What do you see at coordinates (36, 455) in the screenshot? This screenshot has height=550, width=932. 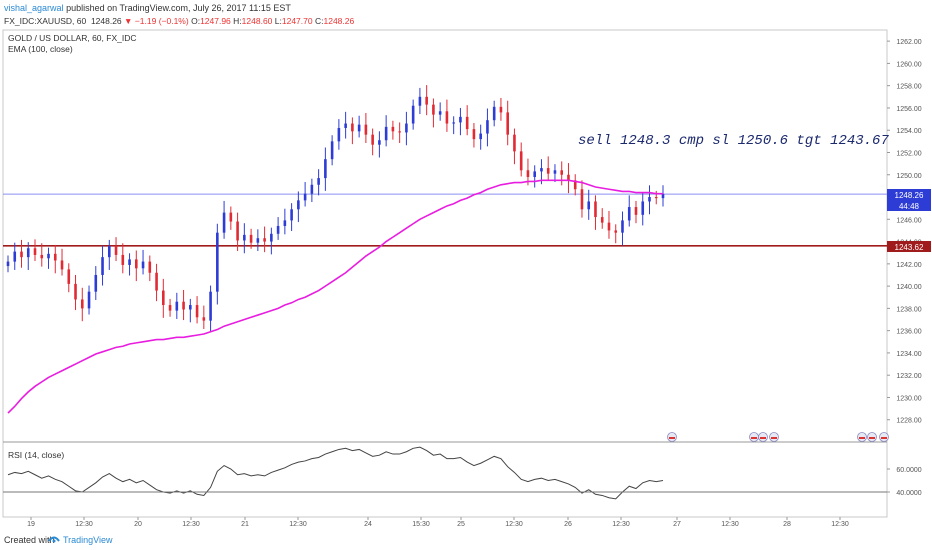 I see `rsi-label: RSI (14, close)` at bounding box center [36, 455].